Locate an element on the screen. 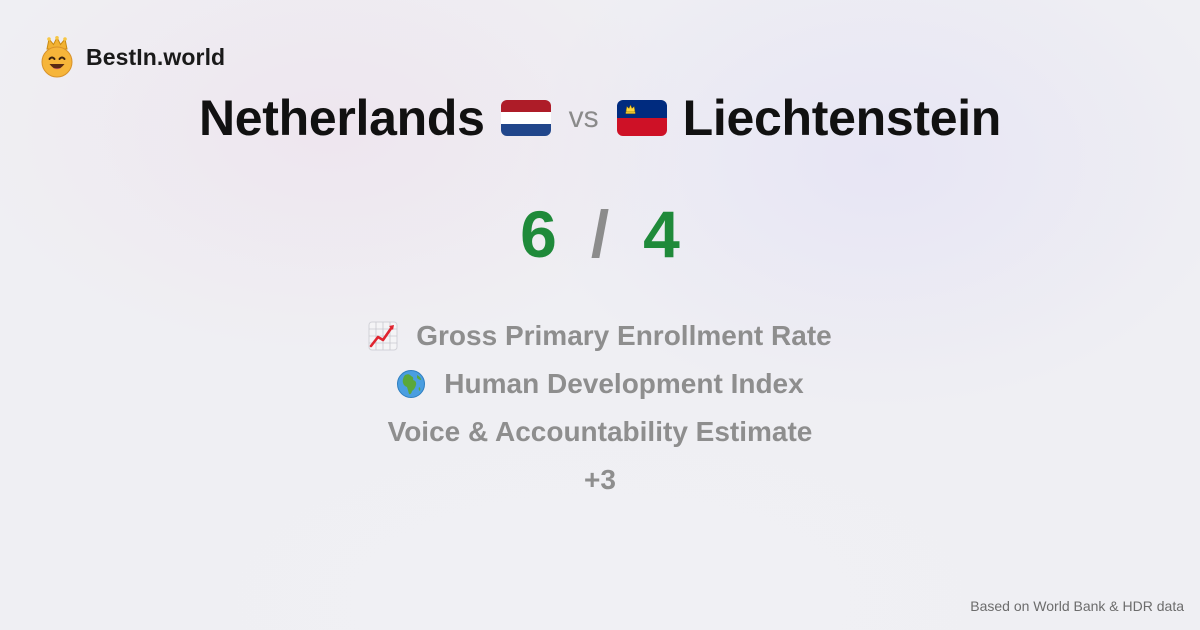 This screenshot has height=630, width=1200. country-b-name: Liechtenstein is located at coordinates (842, 118).